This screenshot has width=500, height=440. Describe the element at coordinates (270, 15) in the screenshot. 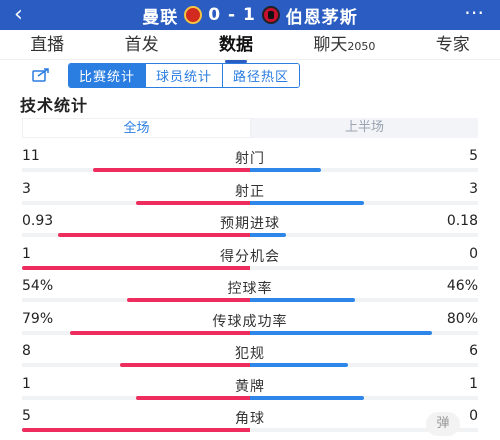

I see `away-team-crest-icon` at that location.